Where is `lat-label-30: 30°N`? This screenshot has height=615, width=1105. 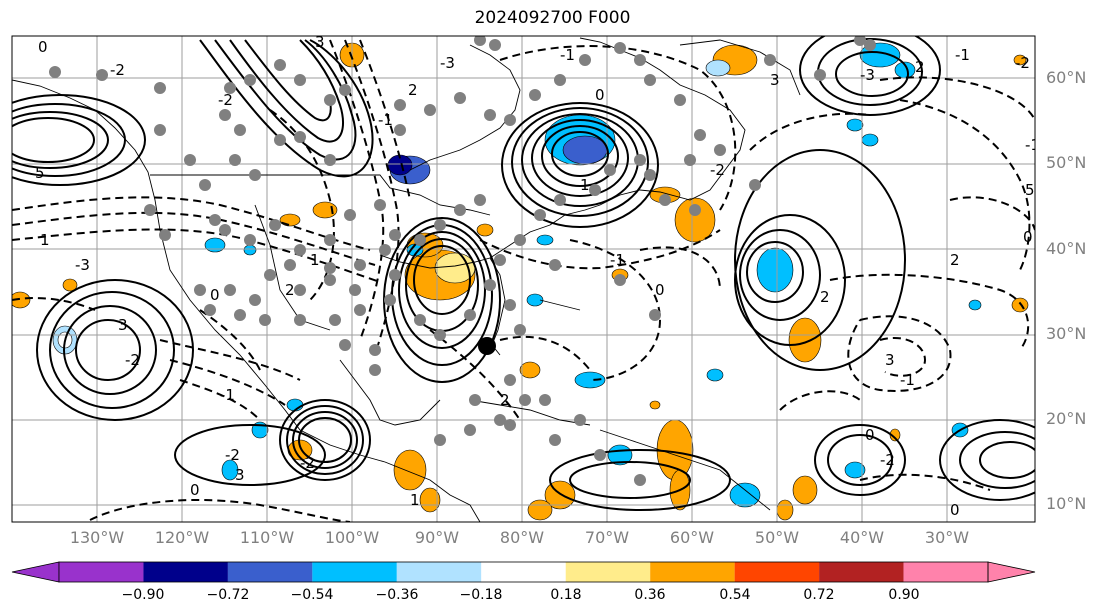
lat-label-30: 30°N is located at coordinates (1066, 333).